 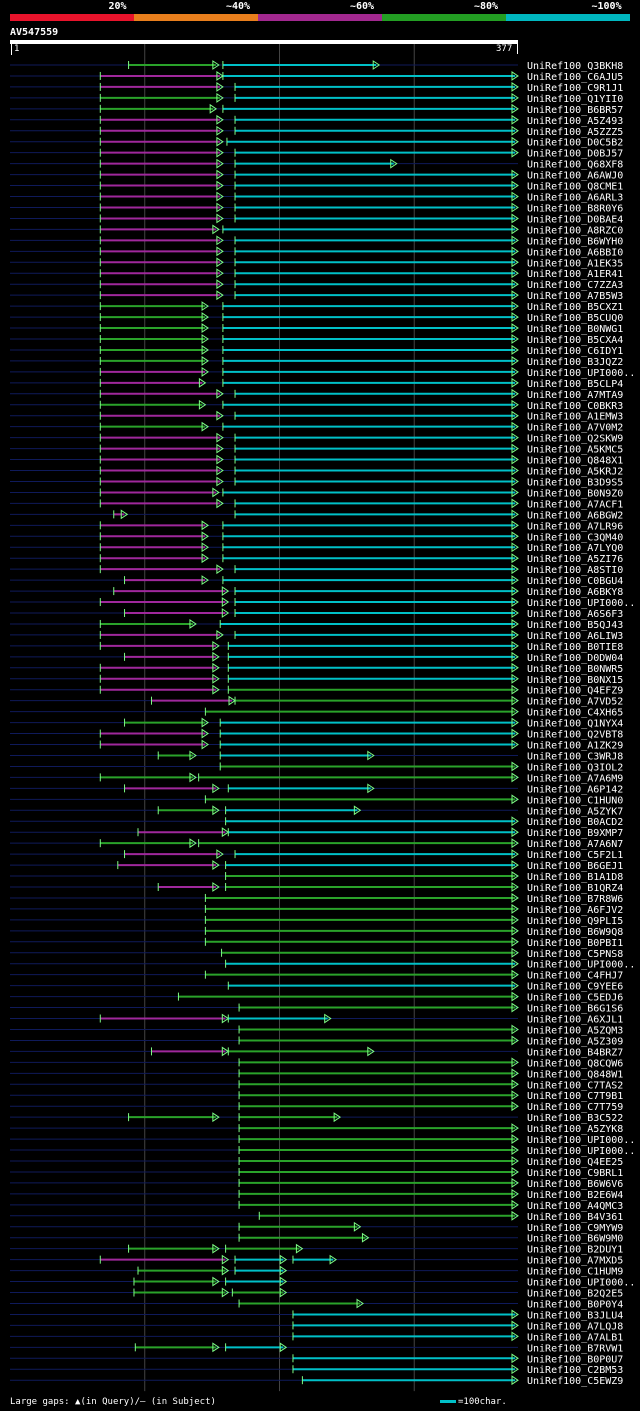 I want to click on hit-label: UniRef100_Q4EFZ9, so click(x=575, y=691).